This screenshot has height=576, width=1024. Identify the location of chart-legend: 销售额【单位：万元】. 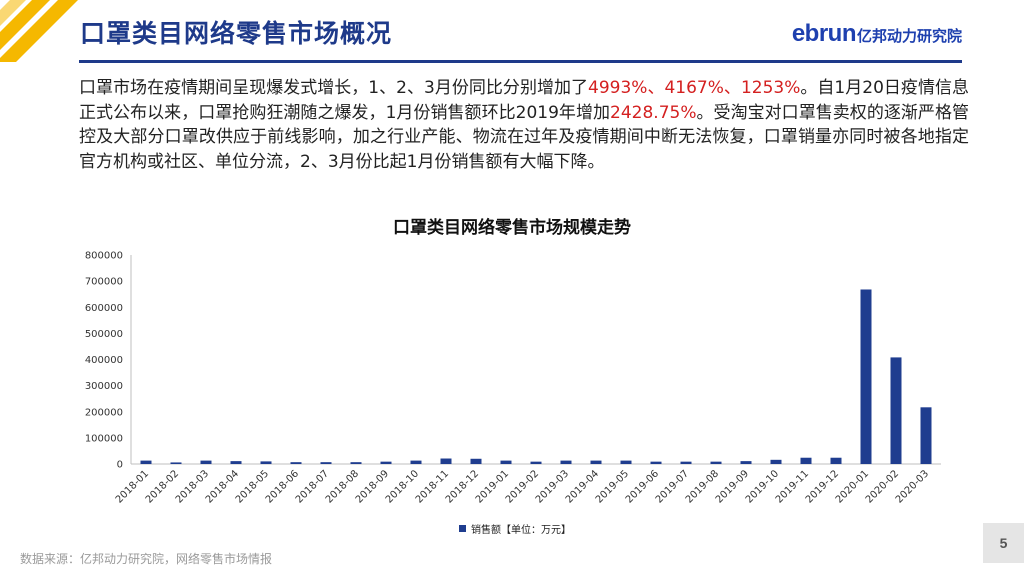
(515, 528).